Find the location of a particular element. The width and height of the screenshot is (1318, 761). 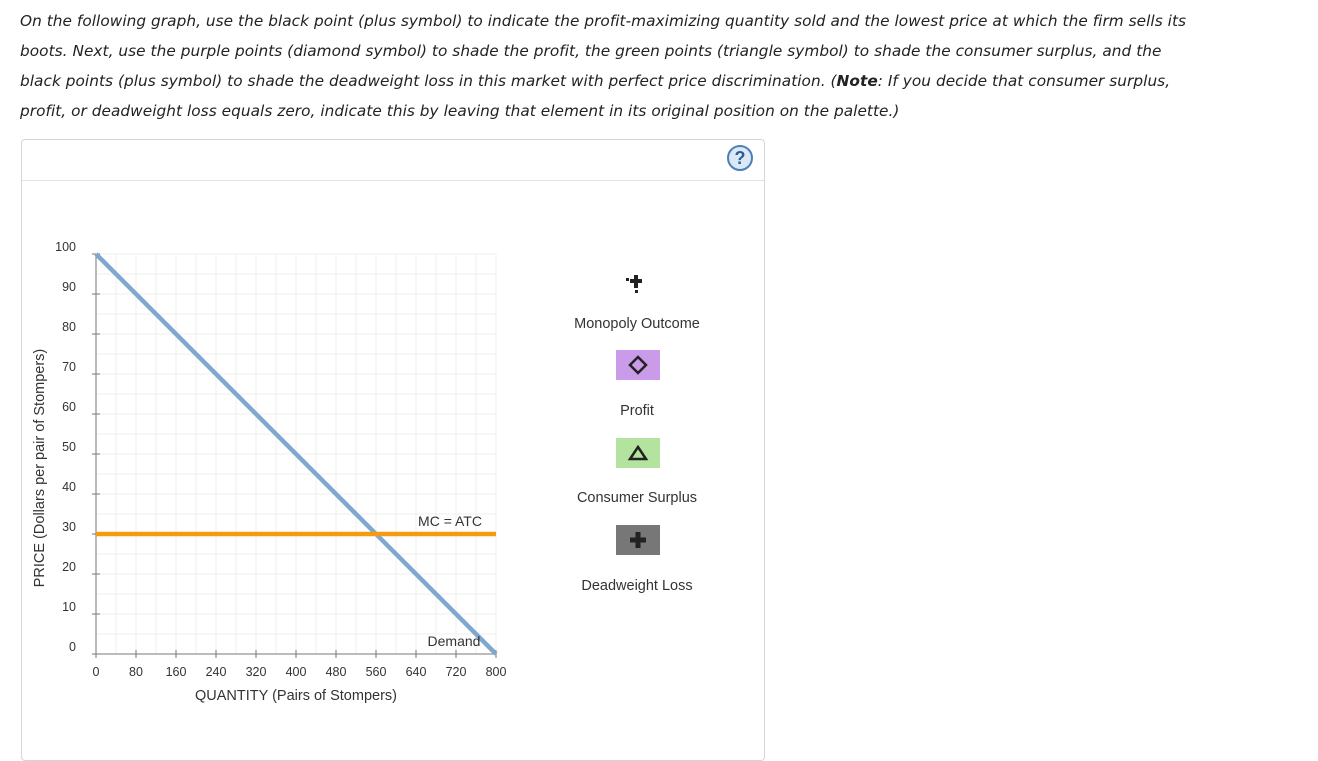

x-tick-label: 560 is located at coordinates (376, 672).